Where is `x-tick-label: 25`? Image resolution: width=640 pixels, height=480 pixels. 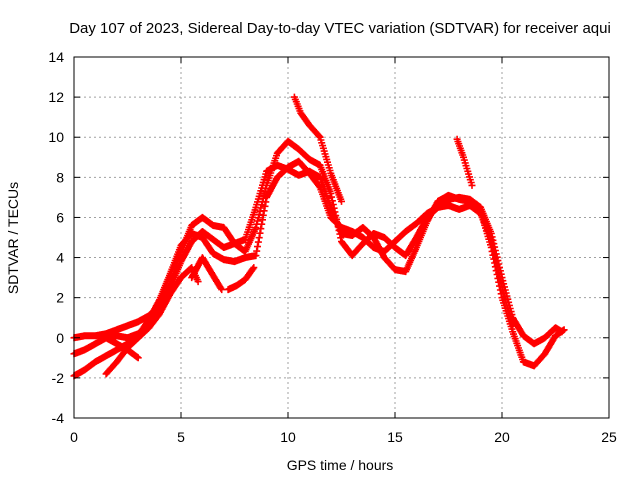 x-tick-label: 25 is located at coordinates (609, 437).